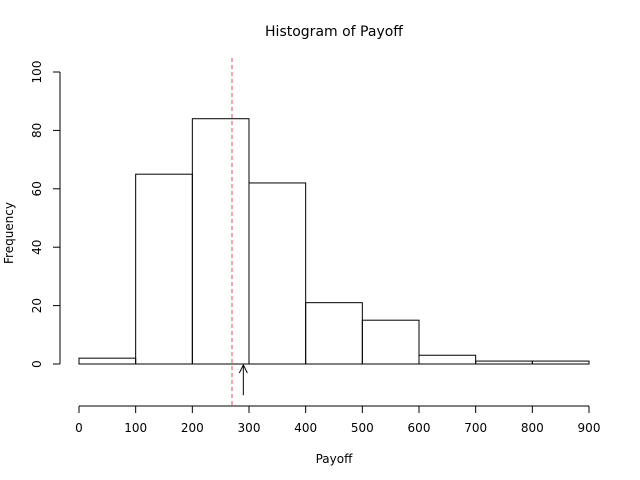 The image size is (640, 480). Describe the element at coordinates (362, 428) in the screenshot. I see `x-tick-label: 500` at that location.